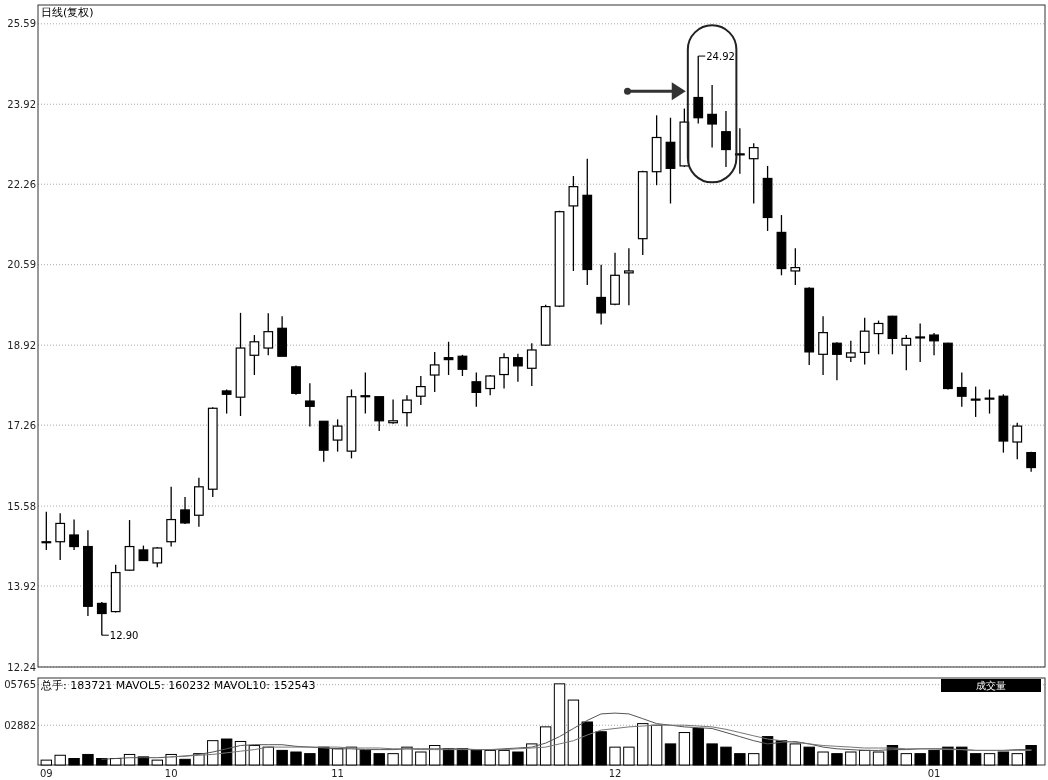  Describe the element at coordinates (21, 265) in the screenshot. I see `y-tick-label: 20.59` at that location.